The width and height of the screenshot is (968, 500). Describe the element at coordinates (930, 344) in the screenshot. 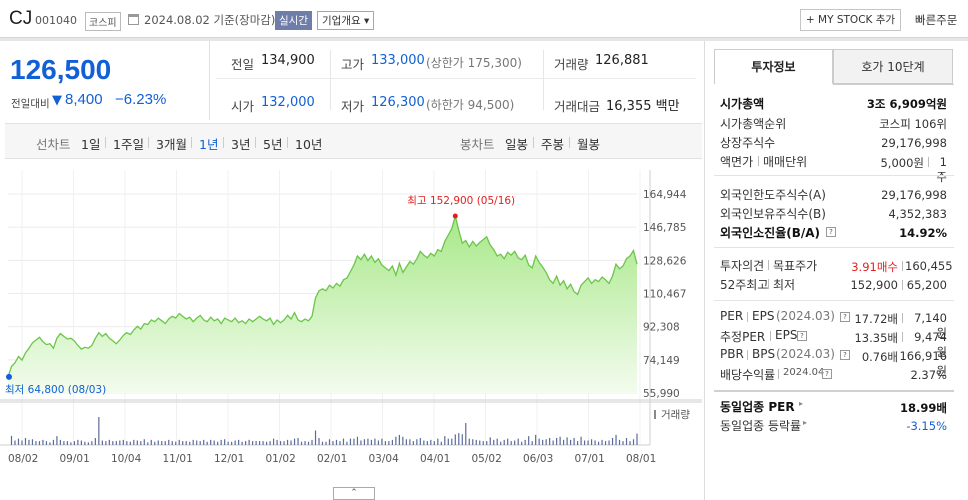

I see `est-eps-value: 9,474원` at that location.